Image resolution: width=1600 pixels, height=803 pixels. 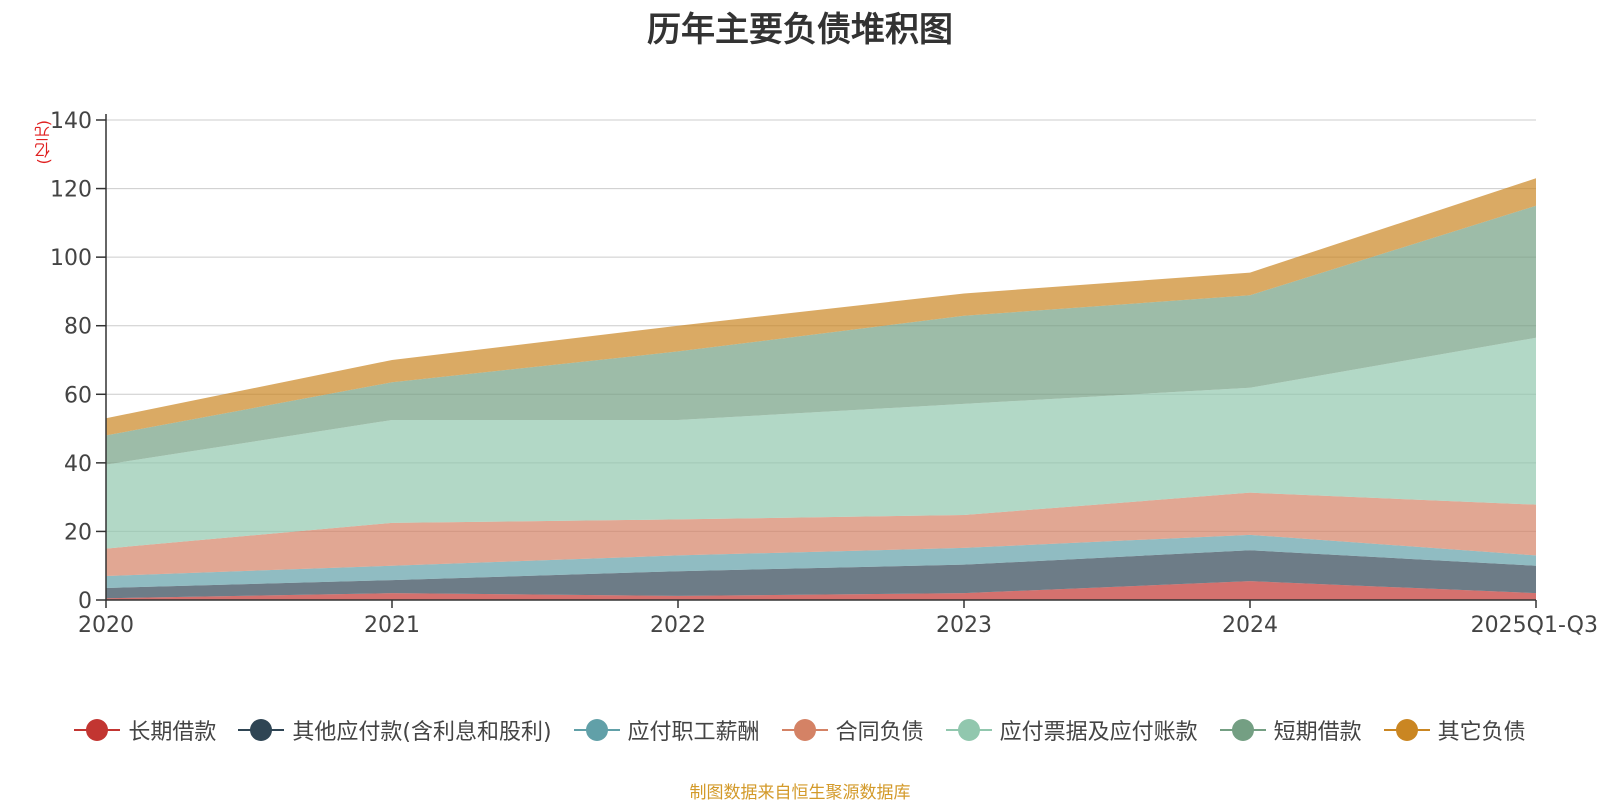 What do you see at coordinates (78, 395) in the screenshot?
I see `y-tick-label: 60` at bounding box center [78, 395].